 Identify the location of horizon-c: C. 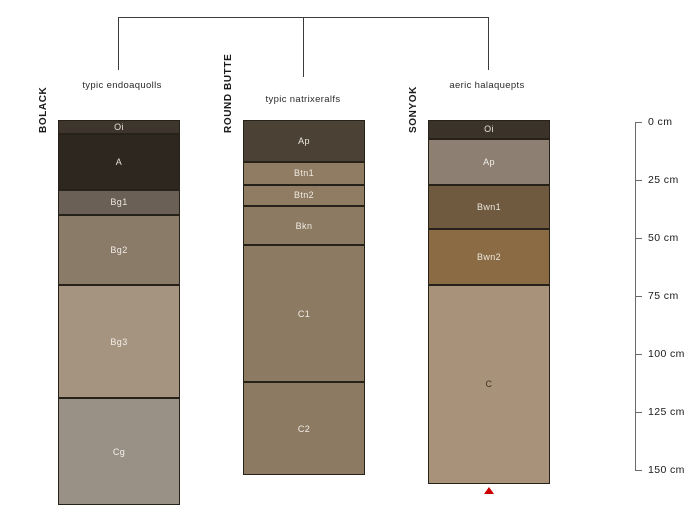
(489, 384).